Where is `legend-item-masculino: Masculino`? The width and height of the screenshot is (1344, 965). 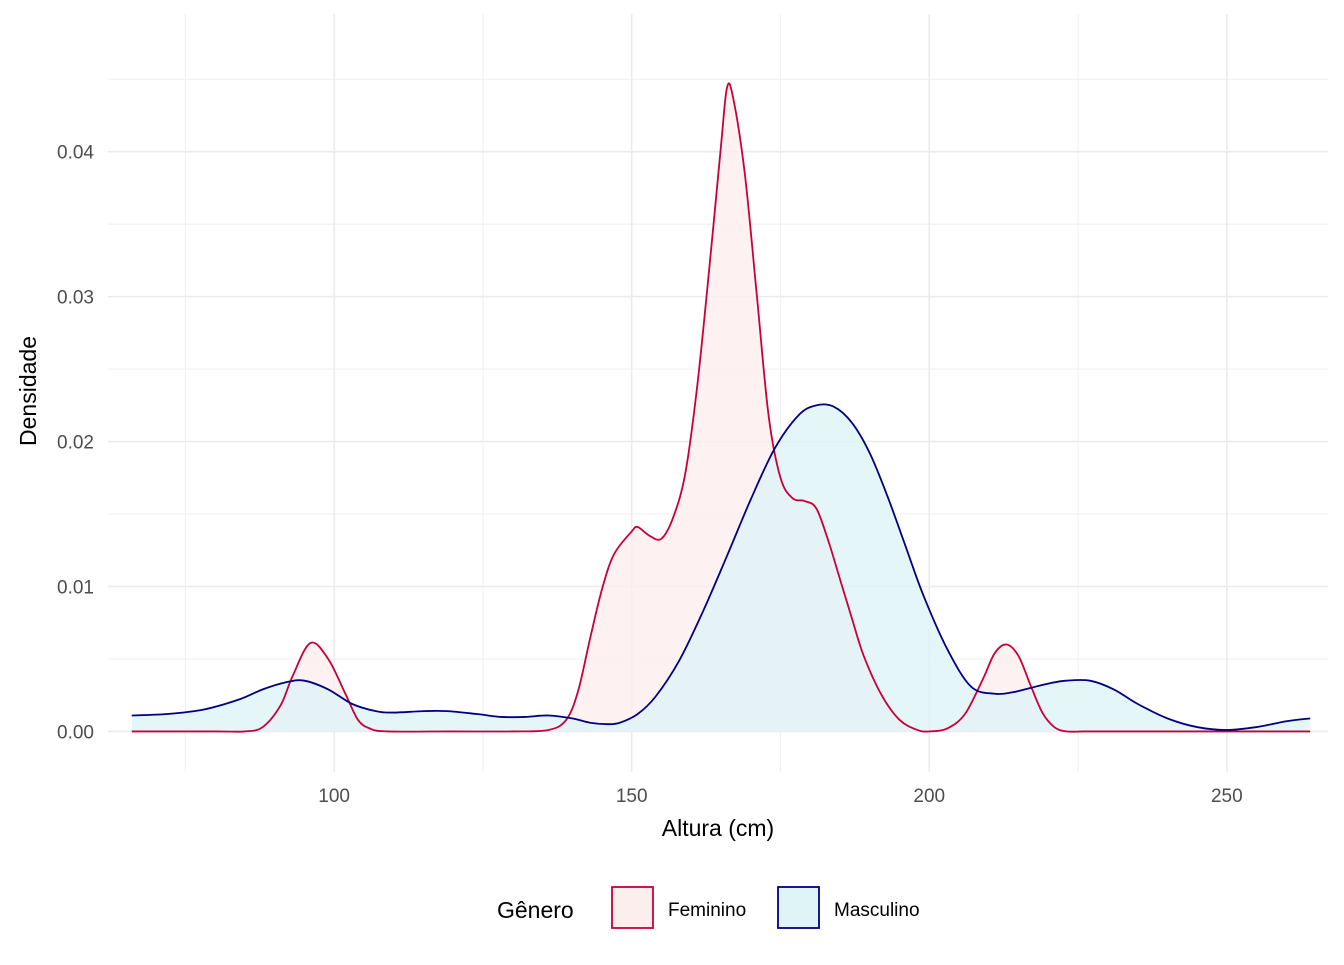
legend-item-masculino: Masculino is located at coordinates (848, 907).